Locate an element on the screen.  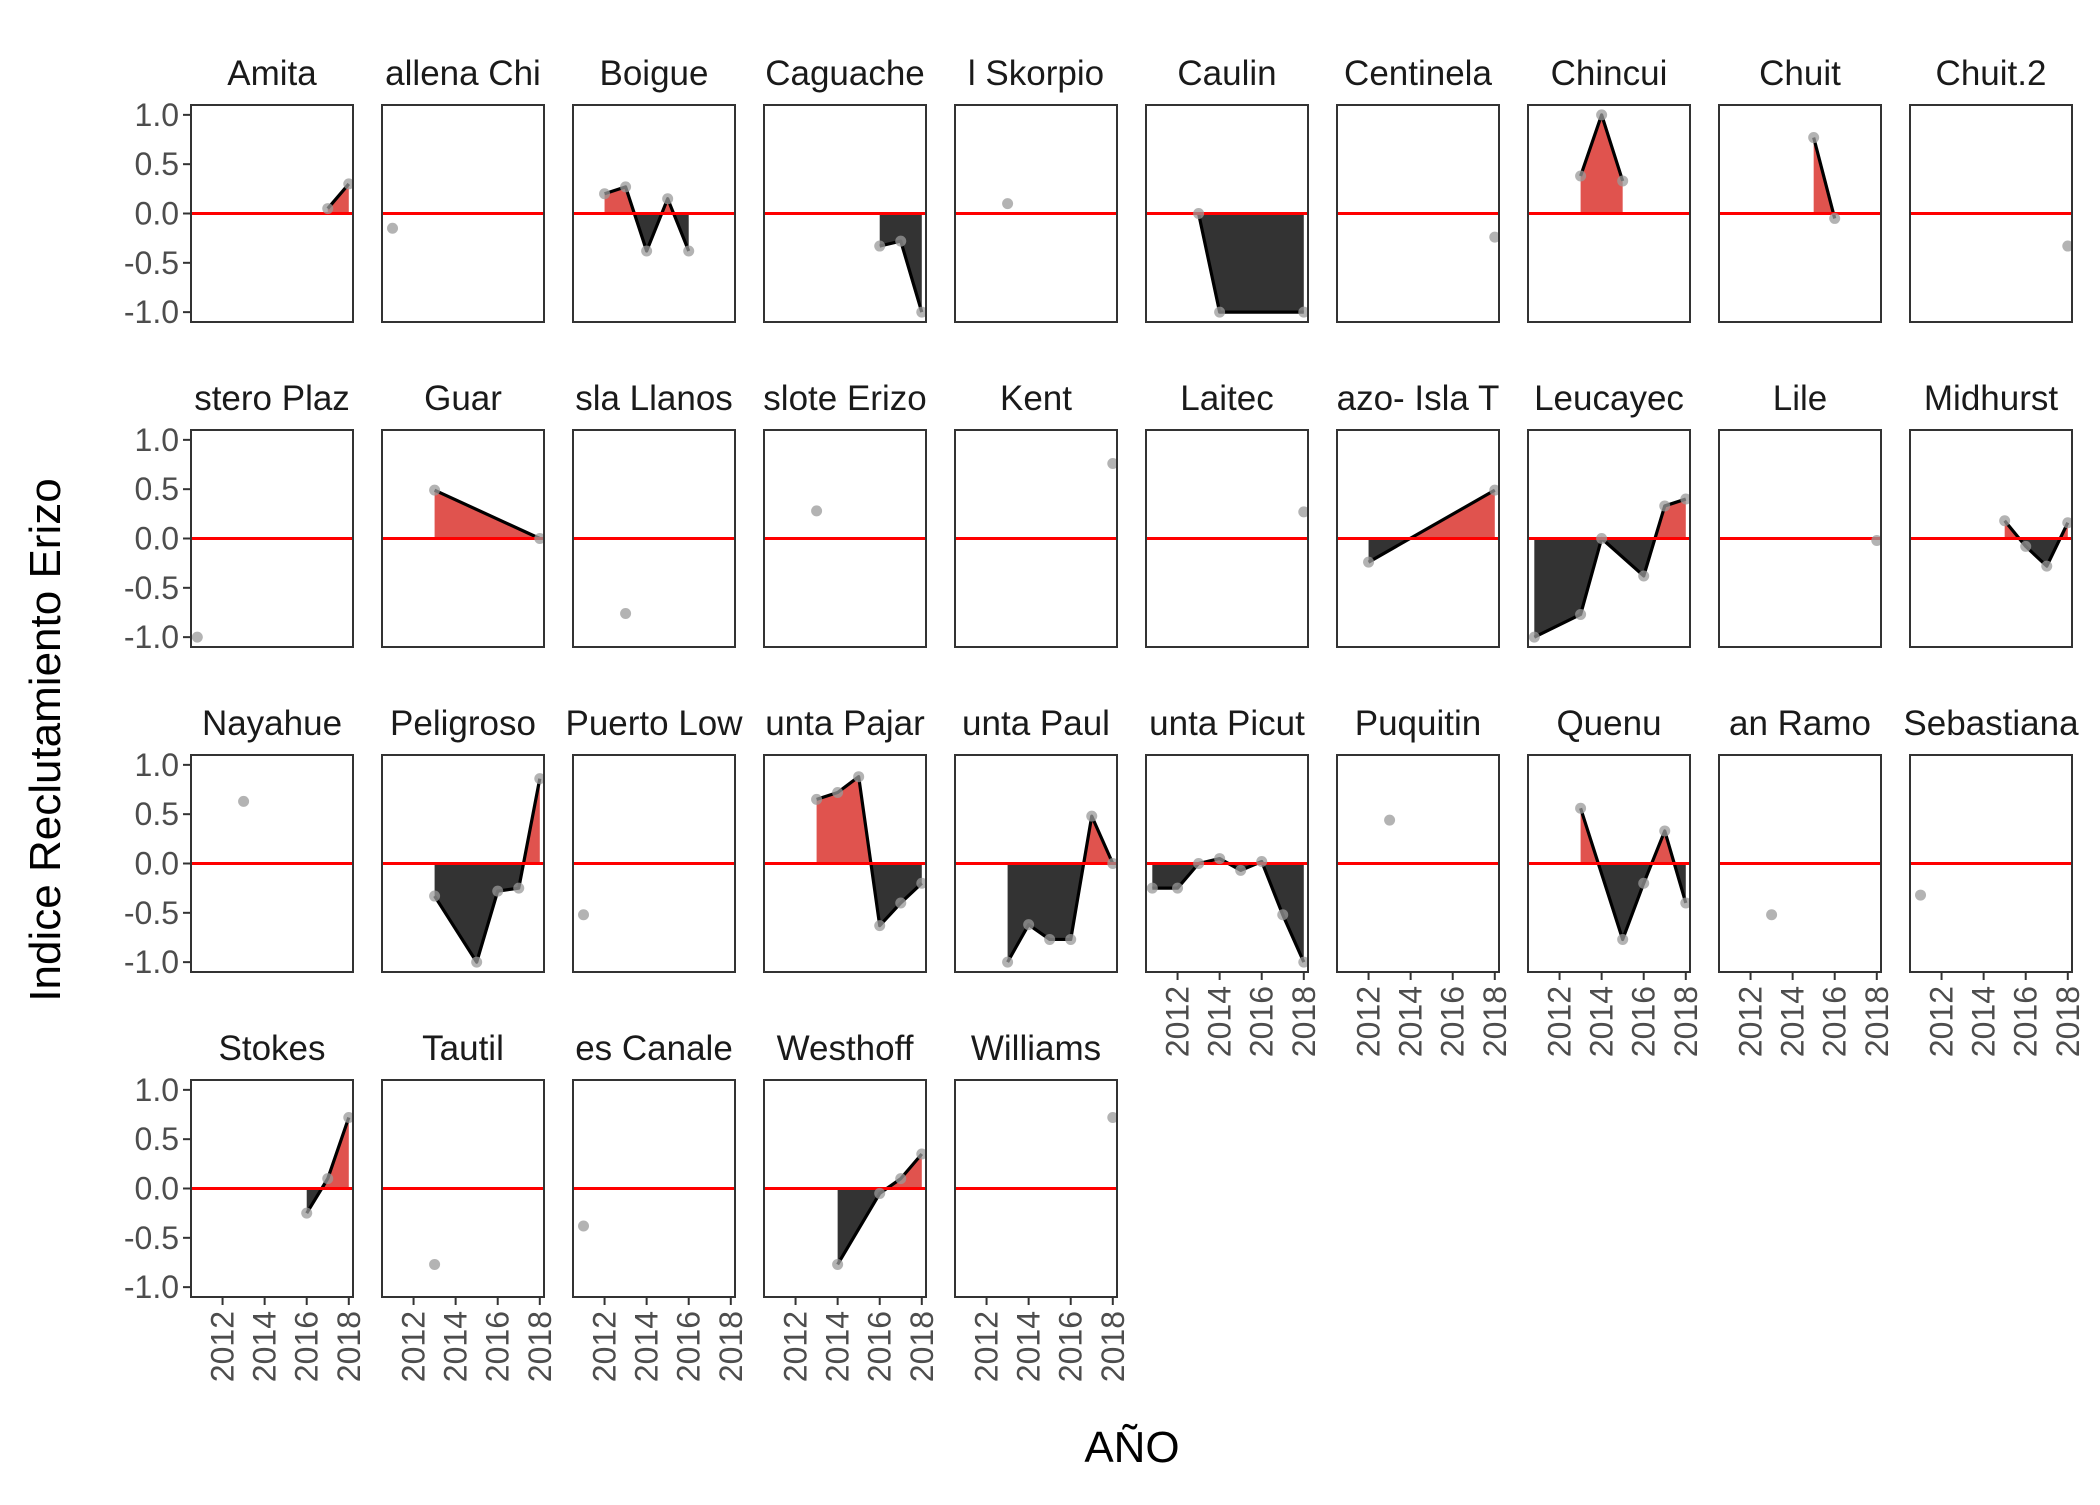
panel-title: unta Picut is located at coordinates (1227, 723).